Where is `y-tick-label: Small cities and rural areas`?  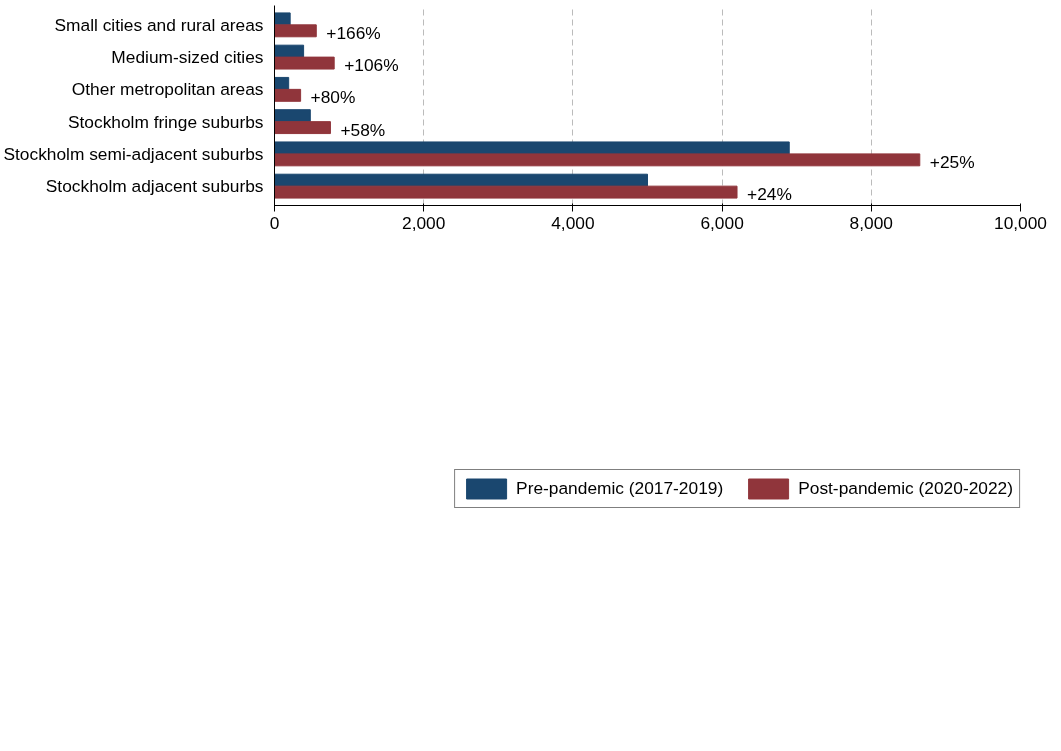 y-tick-label: Small cities and rural areas is located at coordinates (159, 24).